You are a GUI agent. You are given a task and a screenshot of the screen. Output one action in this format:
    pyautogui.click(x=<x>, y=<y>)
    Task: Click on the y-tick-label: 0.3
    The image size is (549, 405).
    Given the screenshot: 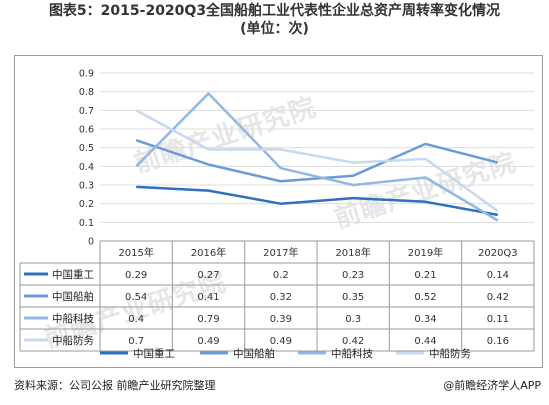 What is the action you would take?
    pyautogui.click(x=86, y=186)
    